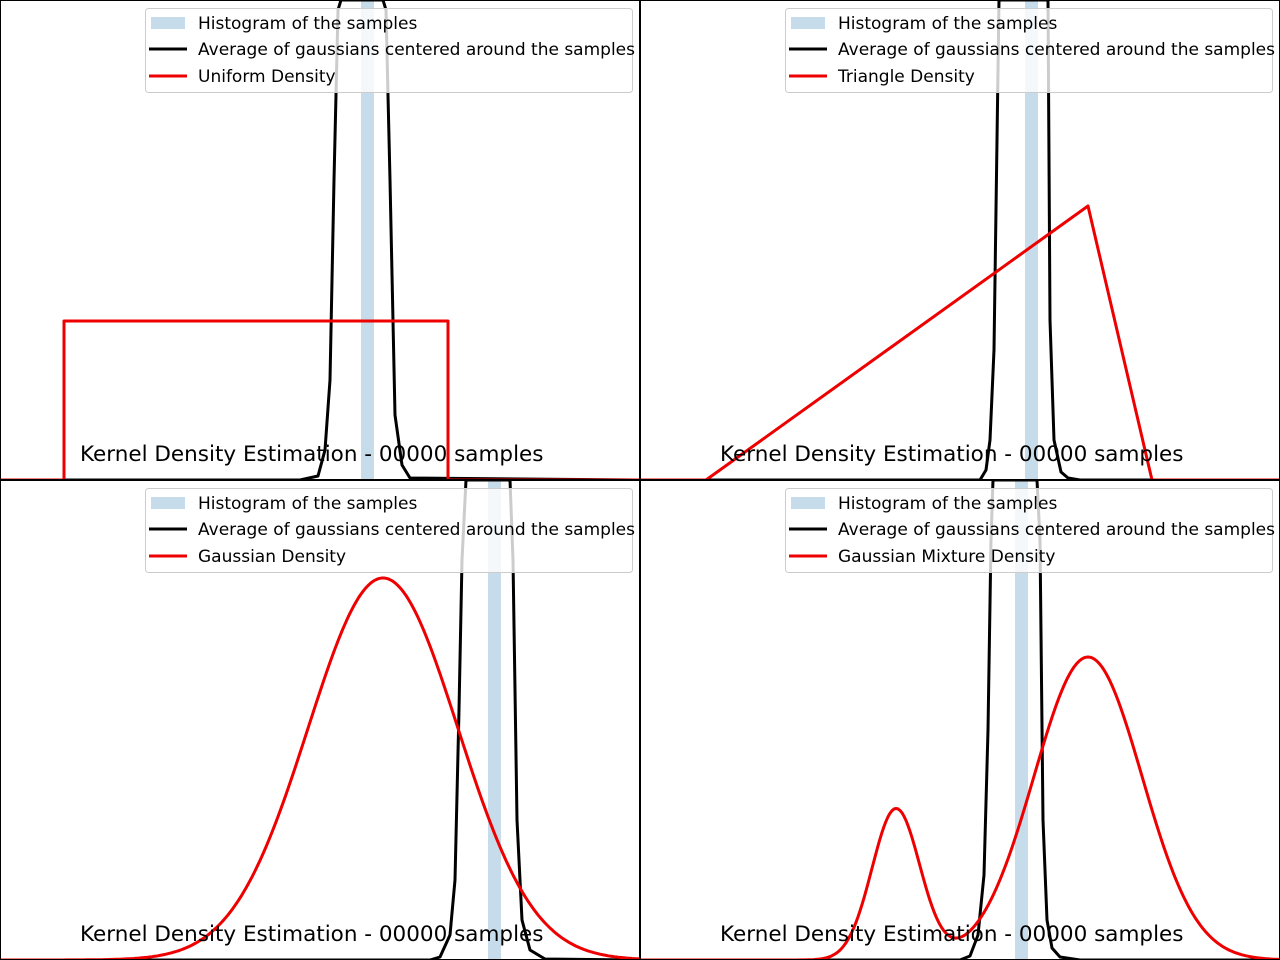 The height and width of the screenshot is (960, 1280). Describe the element at coordinates (267, 77) in the screenshot. I see `legend-label: Uniform Density` at that location.